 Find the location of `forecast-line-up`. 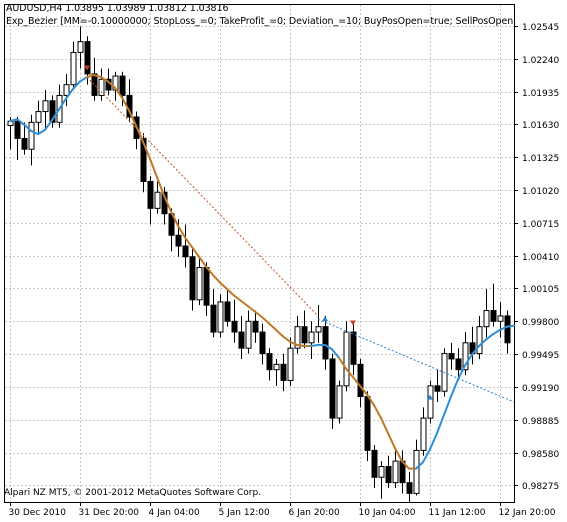

forecast-line-up is located at coordinates (416, 360).